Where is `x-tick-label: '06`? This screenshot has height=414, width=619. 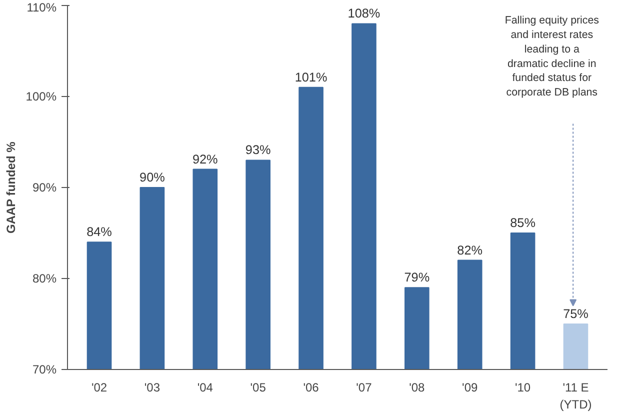
x-tick-label: '06 is located at coordinates (311, 387).